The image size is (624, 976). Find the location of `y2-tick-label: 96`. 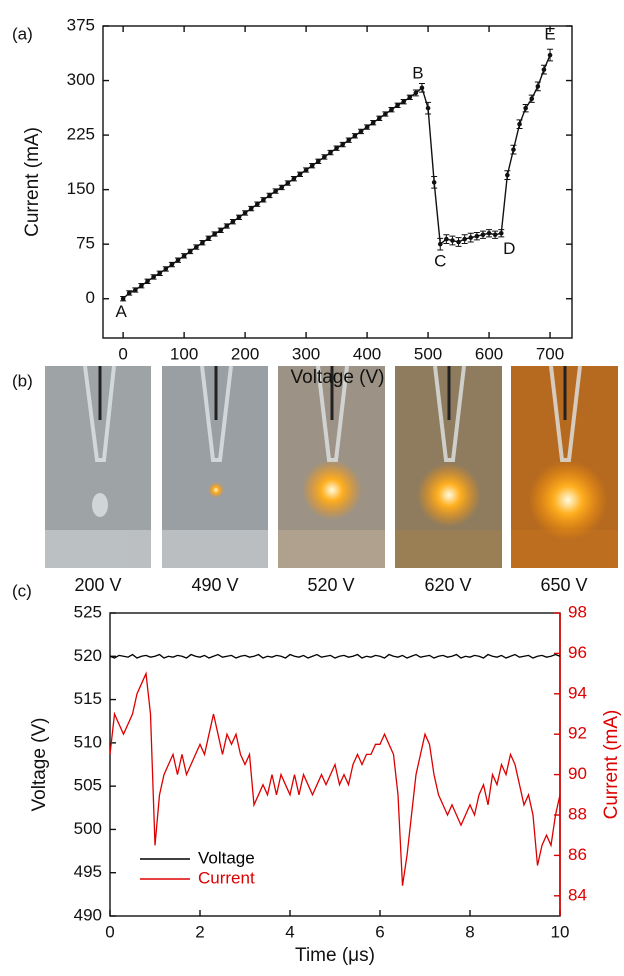

y2-tick-label: 96 is located at coordinates (577, 652).